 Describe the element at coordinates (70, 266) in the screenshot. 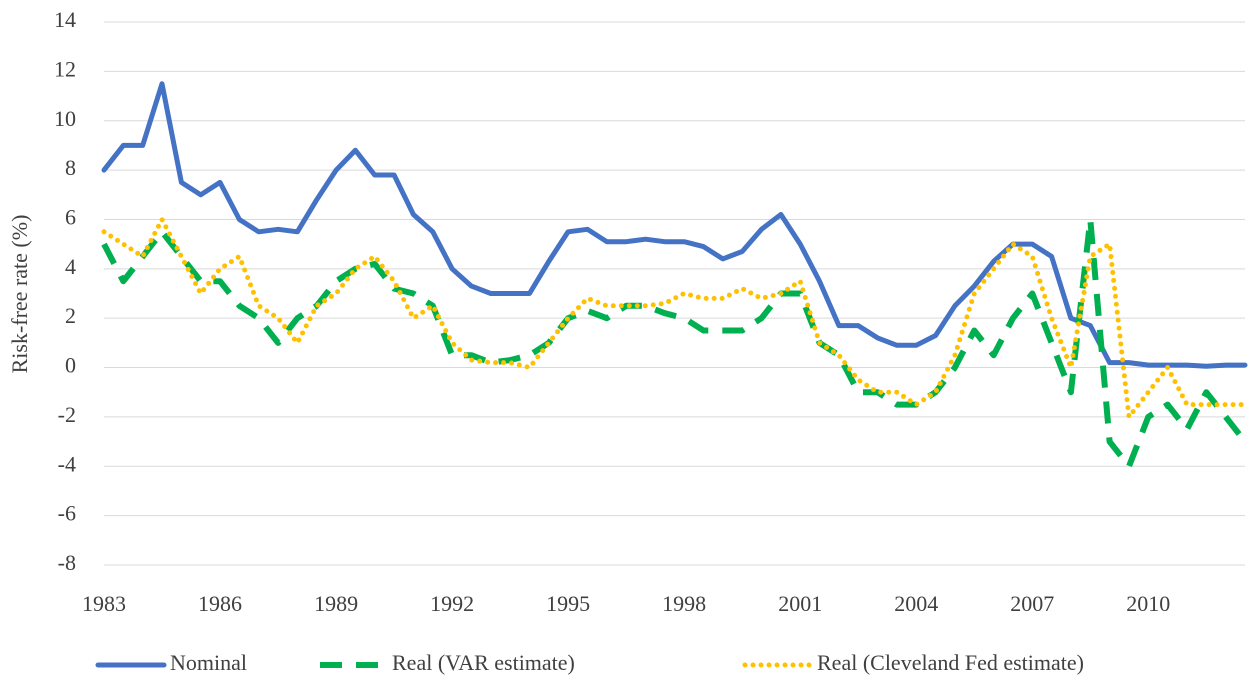

I see `y-tick-label: 4` at that location.